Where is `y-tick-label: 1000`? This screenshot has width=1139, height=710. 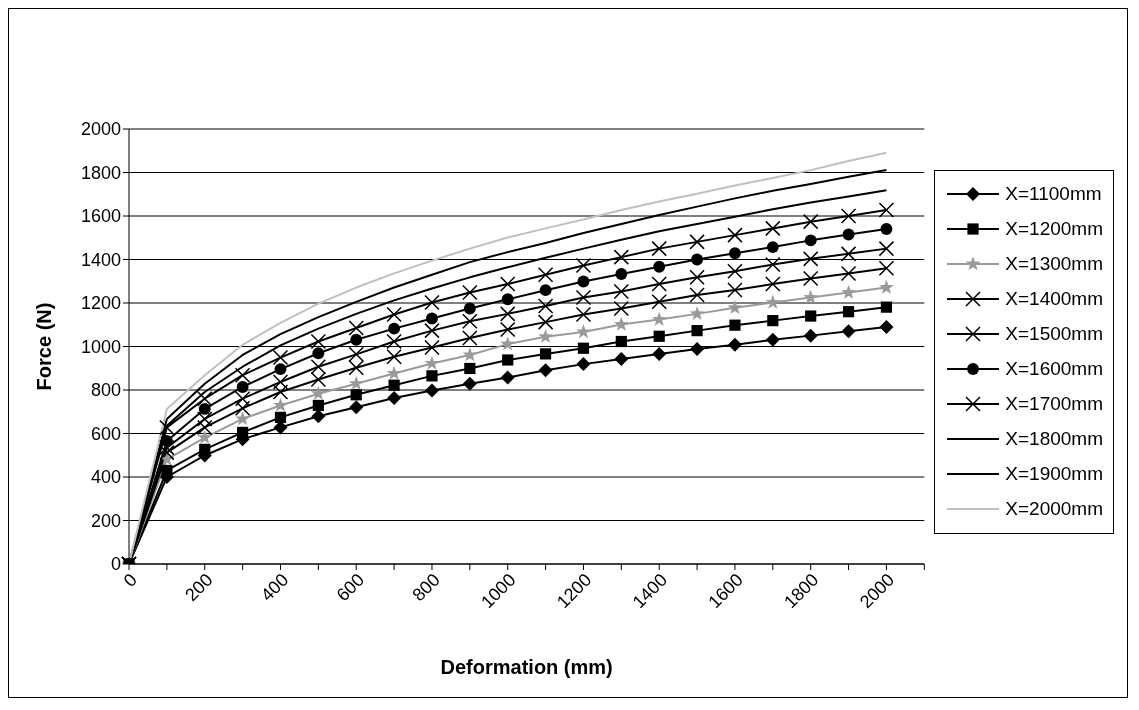 y-tick-label: 1000 is located at coordinates (100, 346).